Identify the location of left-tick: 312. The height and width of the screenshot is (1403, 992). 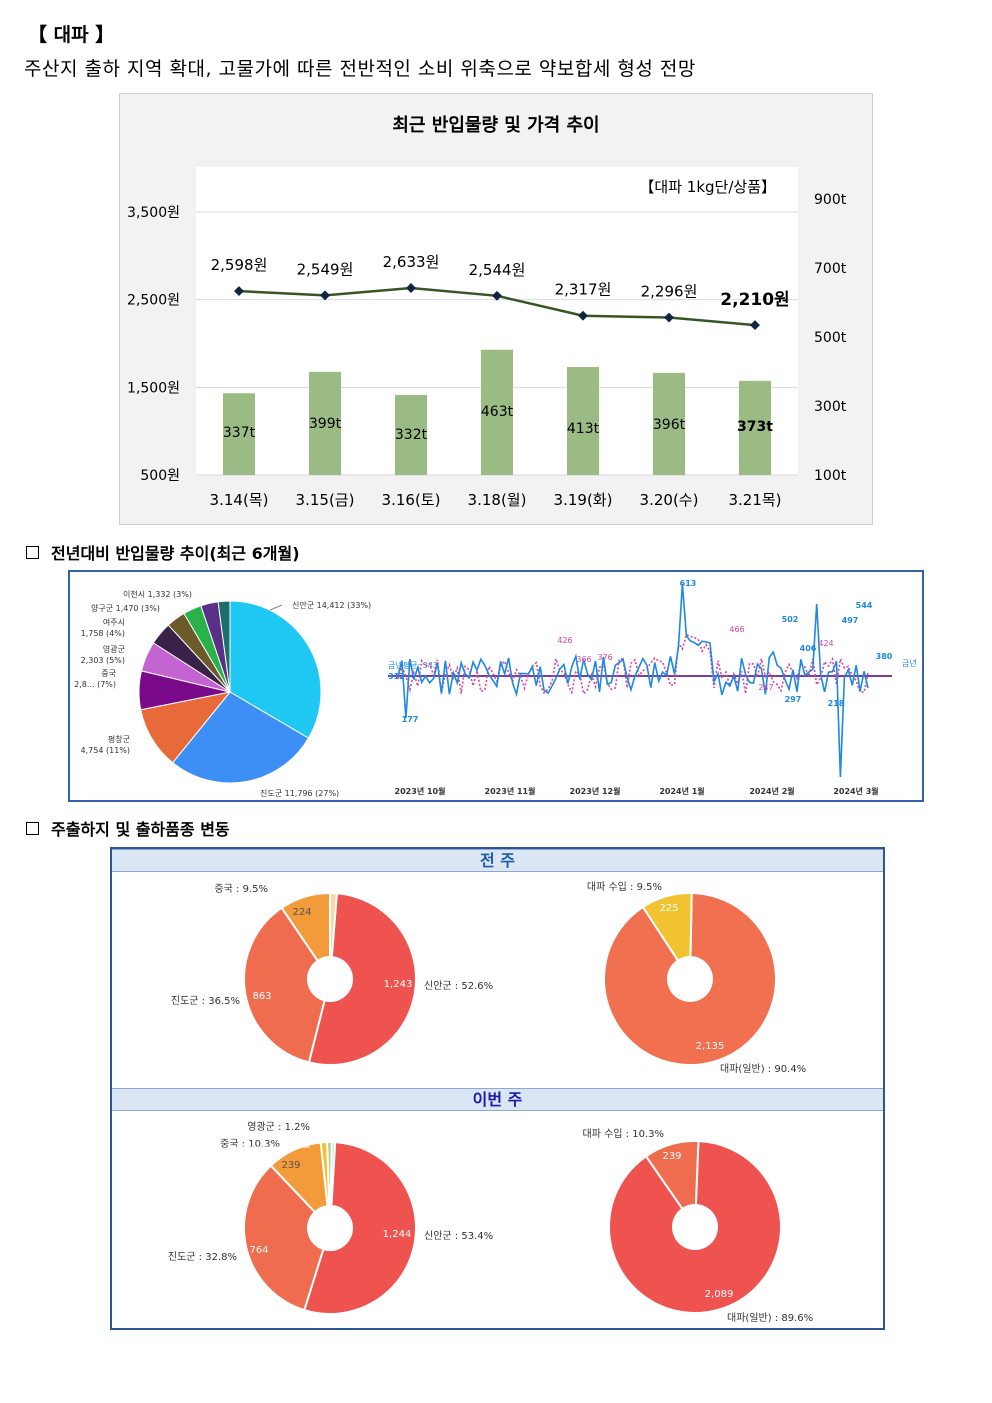
(396, 676).